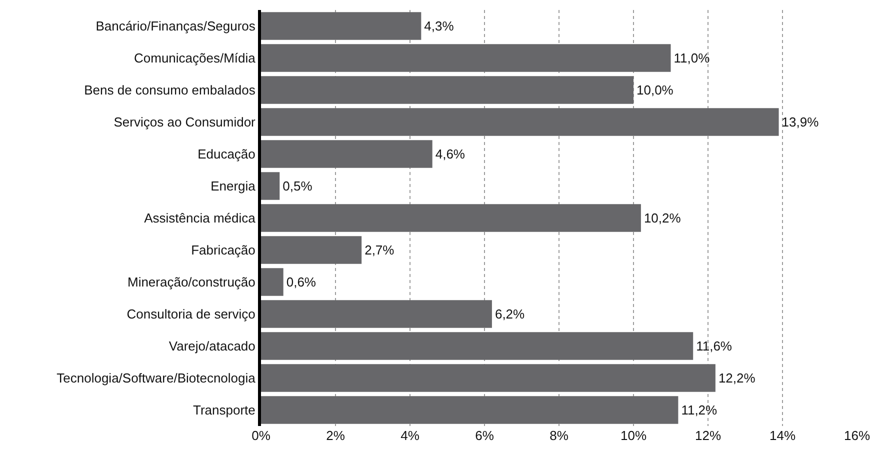 This screenshot has width=880, height=453. What do you see at coordinates (484, 435) in the screenshot?
I see `x-tick-label: 6%` at bounding box center [484, 435].